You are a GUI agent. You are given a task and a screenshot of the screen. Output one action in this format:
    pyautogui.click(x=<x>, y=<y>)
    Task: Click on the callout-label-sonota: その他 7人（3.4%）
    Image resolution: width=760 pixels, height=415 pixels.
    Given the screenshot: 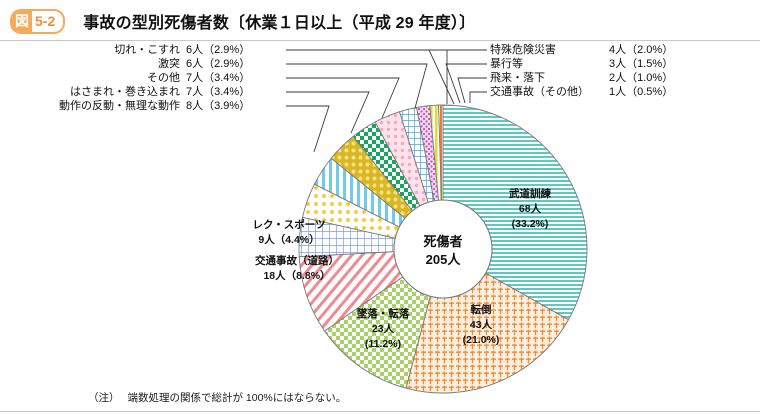 What is the action you would take?
    pyautogui.click(x=150, y=79)
    